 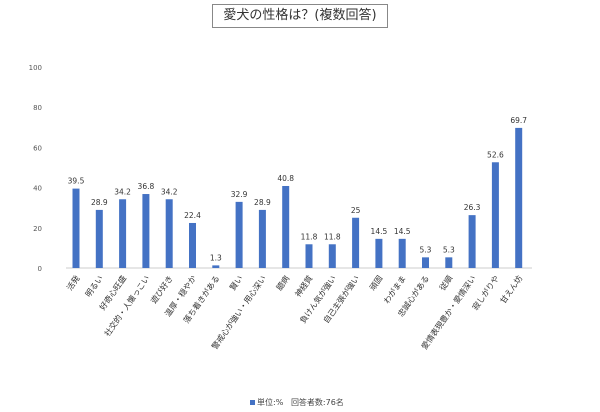 I want to click on data-label: 1.3, so click(x=216, y=257).